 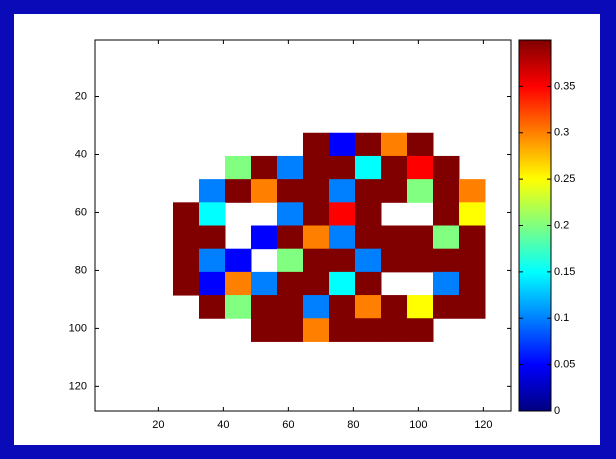 What do you see at coordinates (78, 328) in the screenshot?
I see `y-tick-label: 100` at bounding box center [78, 328].